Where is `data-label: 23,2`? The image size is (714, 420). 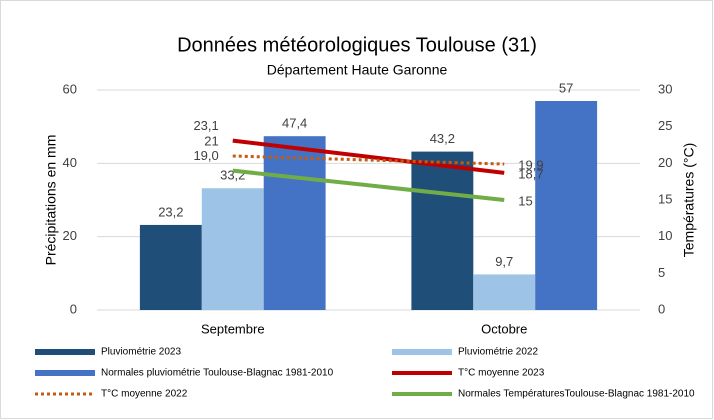 data-label: 23,2 is located at coordinates (170, 211).